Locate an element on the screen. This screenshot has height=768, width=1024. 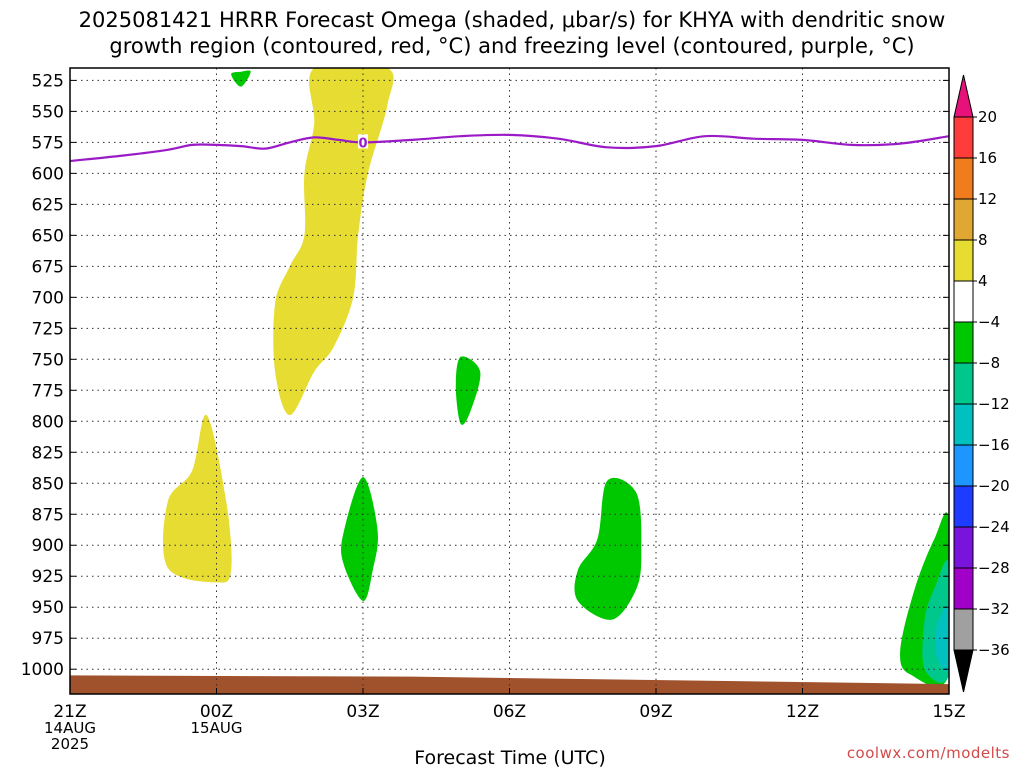
freezing-level-contour: 0 is located at coordinates (509, 148).